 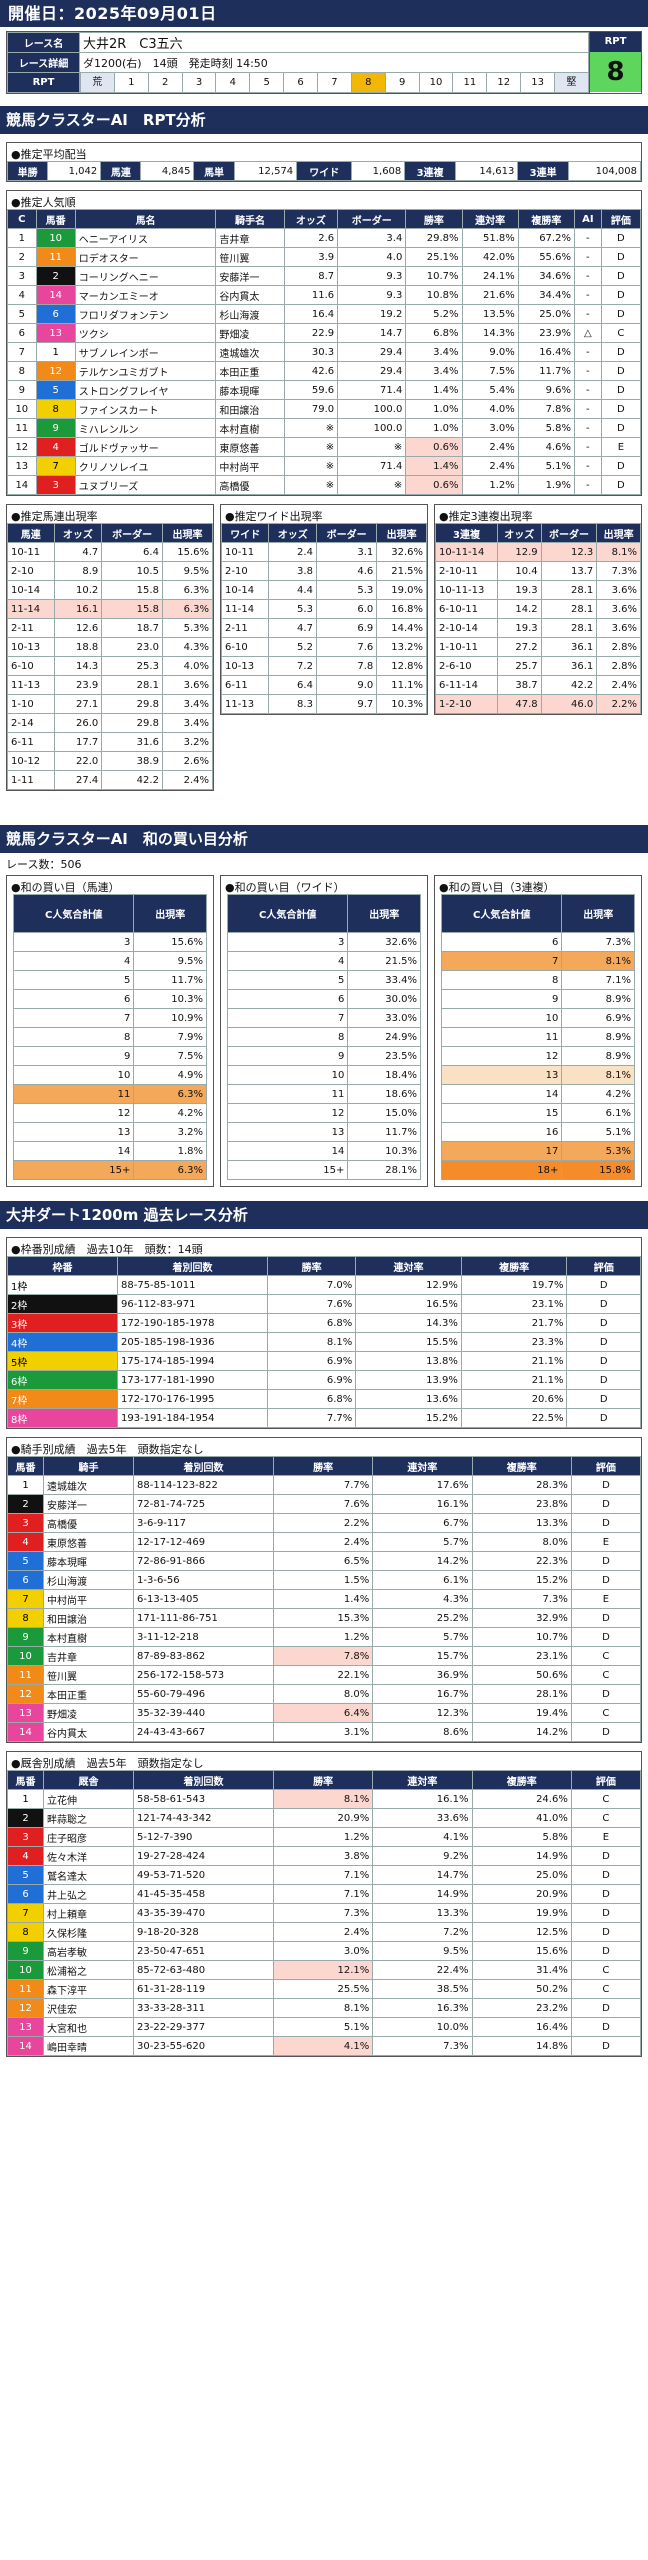 What do you see at coordinates (324, 447) in the screenshot?
I see `table-row: 12 4 ゴルドヴァッサー 東原悠善 ※ ※ 0.6% 2.4% 4.6% - E` at bounding box center [324, 447].